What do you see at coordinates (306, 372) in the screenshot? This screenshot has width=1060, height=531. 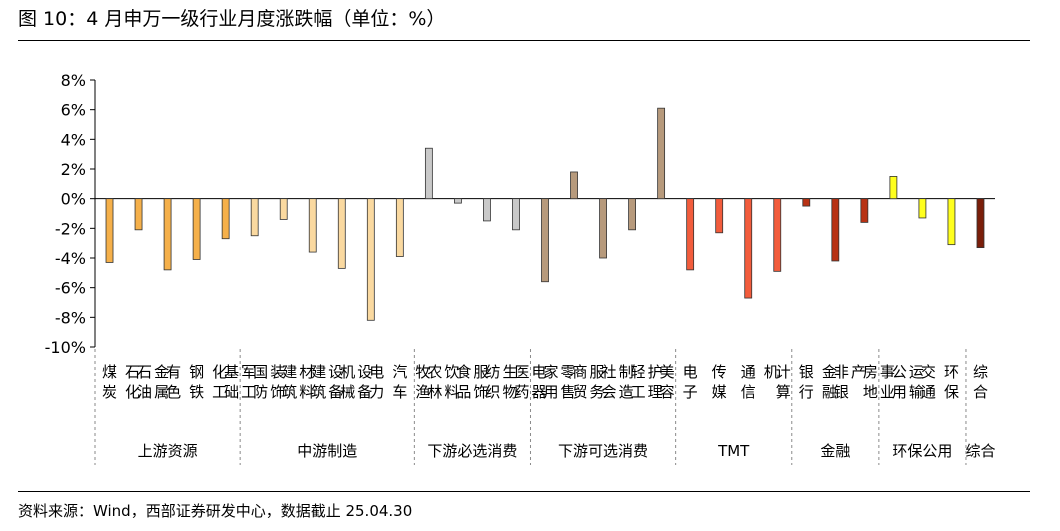 I see `category-label-char: 材` at bounding box center [306, 372].